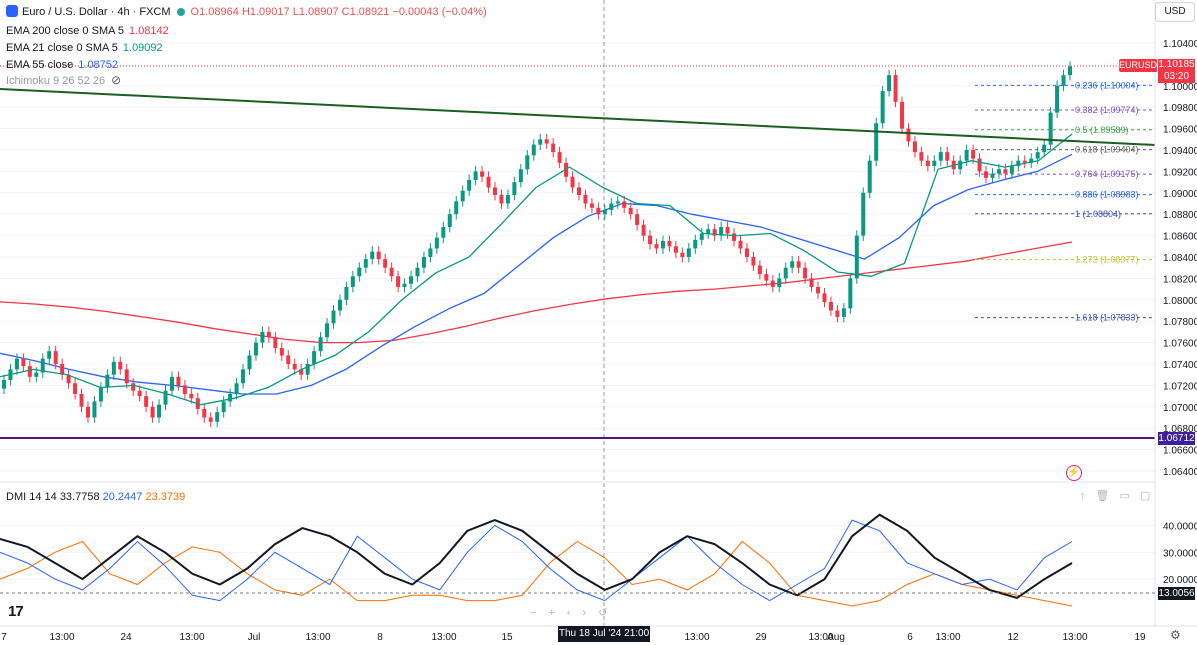 Image resolution: width=1197 pixels, height=645 pixels. What do you see at coordinates (180, 12) in the screenshot?
I see `market-status-icon` at bounding box center [180, 12].